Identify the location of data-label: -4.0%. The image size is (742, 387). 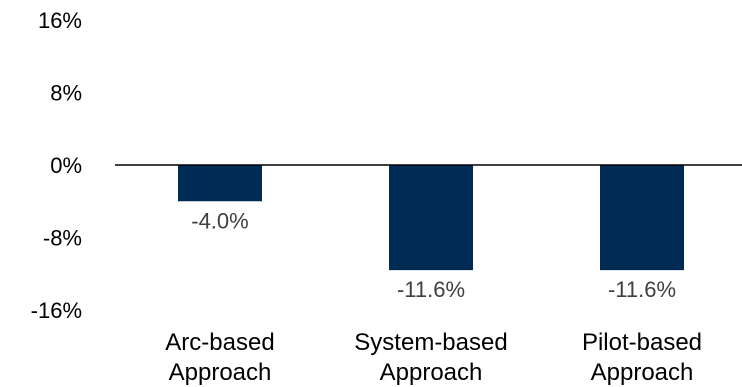
(219, 220).